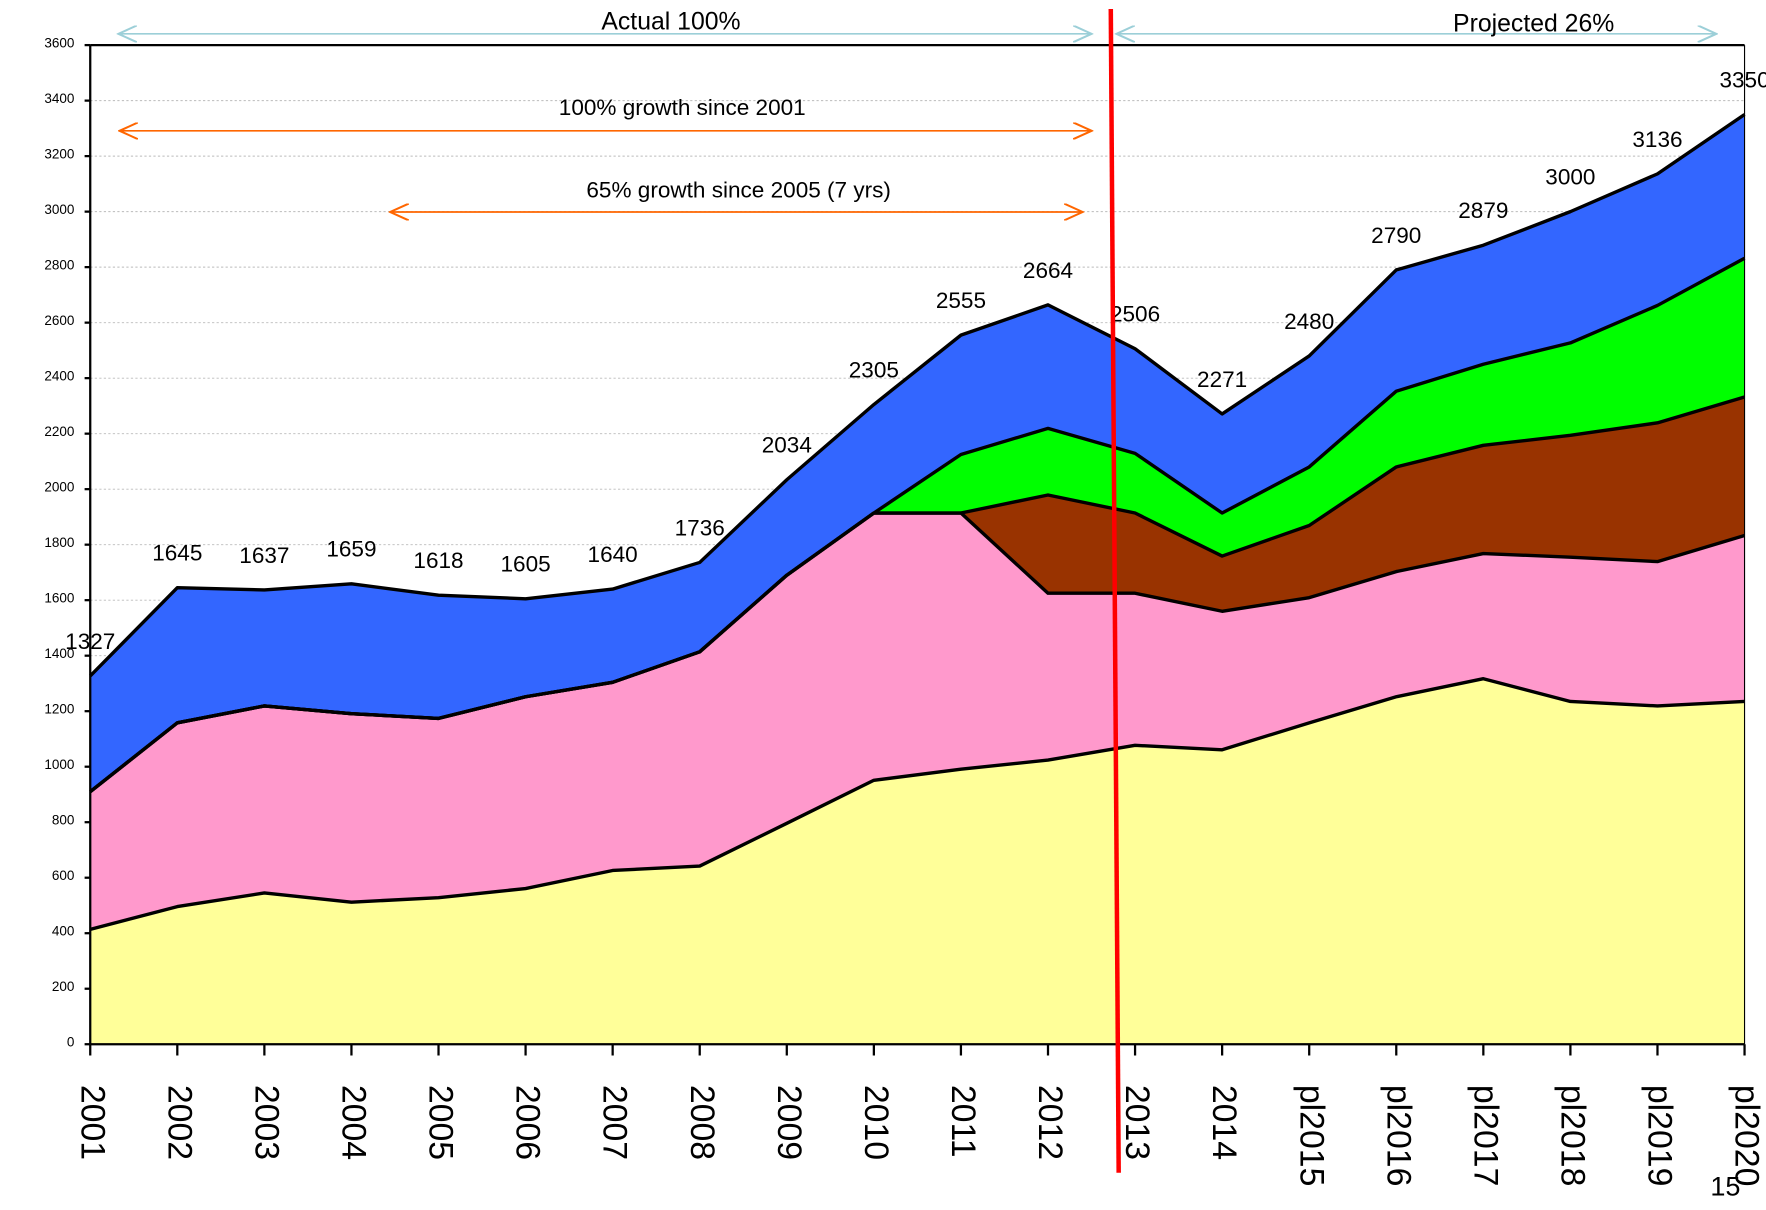 This screenshot has width=1766, height=1210. I want to click on x-tick-label: 2003, so click(266, 1122).